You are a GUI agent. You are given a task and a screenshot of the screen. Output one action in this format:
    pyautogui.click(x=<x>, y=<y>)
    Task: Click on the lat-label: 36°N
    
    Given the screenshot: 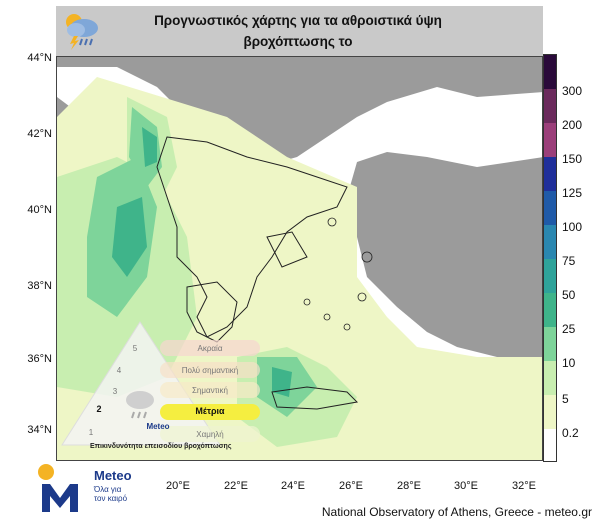 What is the action you would take?
    pyautogui.click(x=39, y=359)
    